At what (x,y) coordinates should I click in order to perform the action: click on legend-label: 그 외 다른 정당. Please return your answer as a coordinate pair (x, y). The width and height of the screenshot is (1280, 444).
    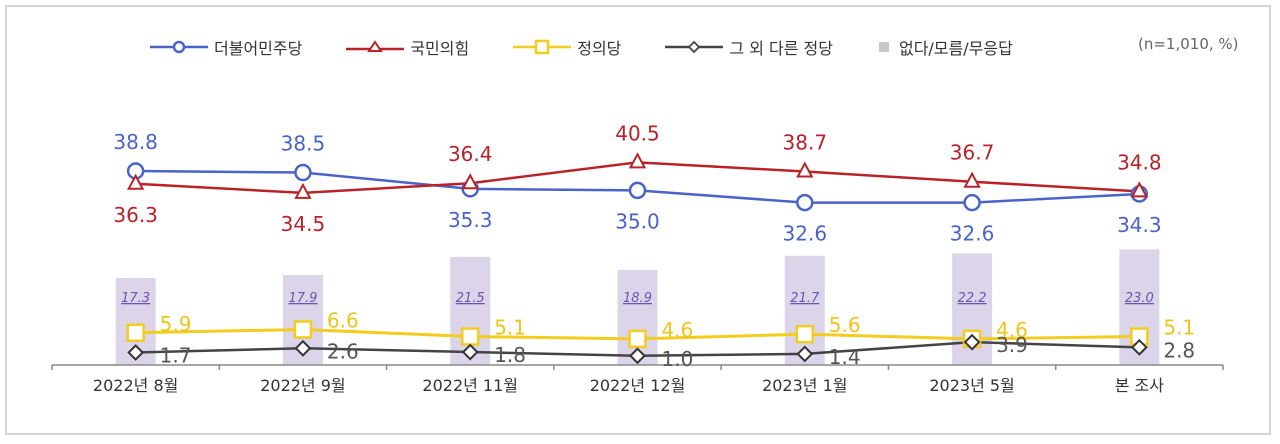
    Looking at the image, I should click on (781, 48).